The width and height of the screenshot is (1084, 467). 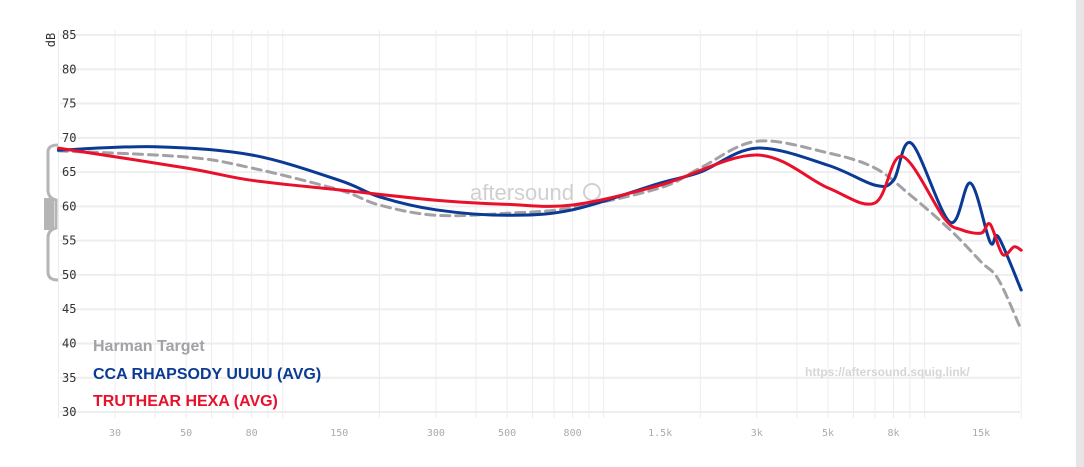 I want to click on watermark-logo: aftersound, so click(x=535, y=192).